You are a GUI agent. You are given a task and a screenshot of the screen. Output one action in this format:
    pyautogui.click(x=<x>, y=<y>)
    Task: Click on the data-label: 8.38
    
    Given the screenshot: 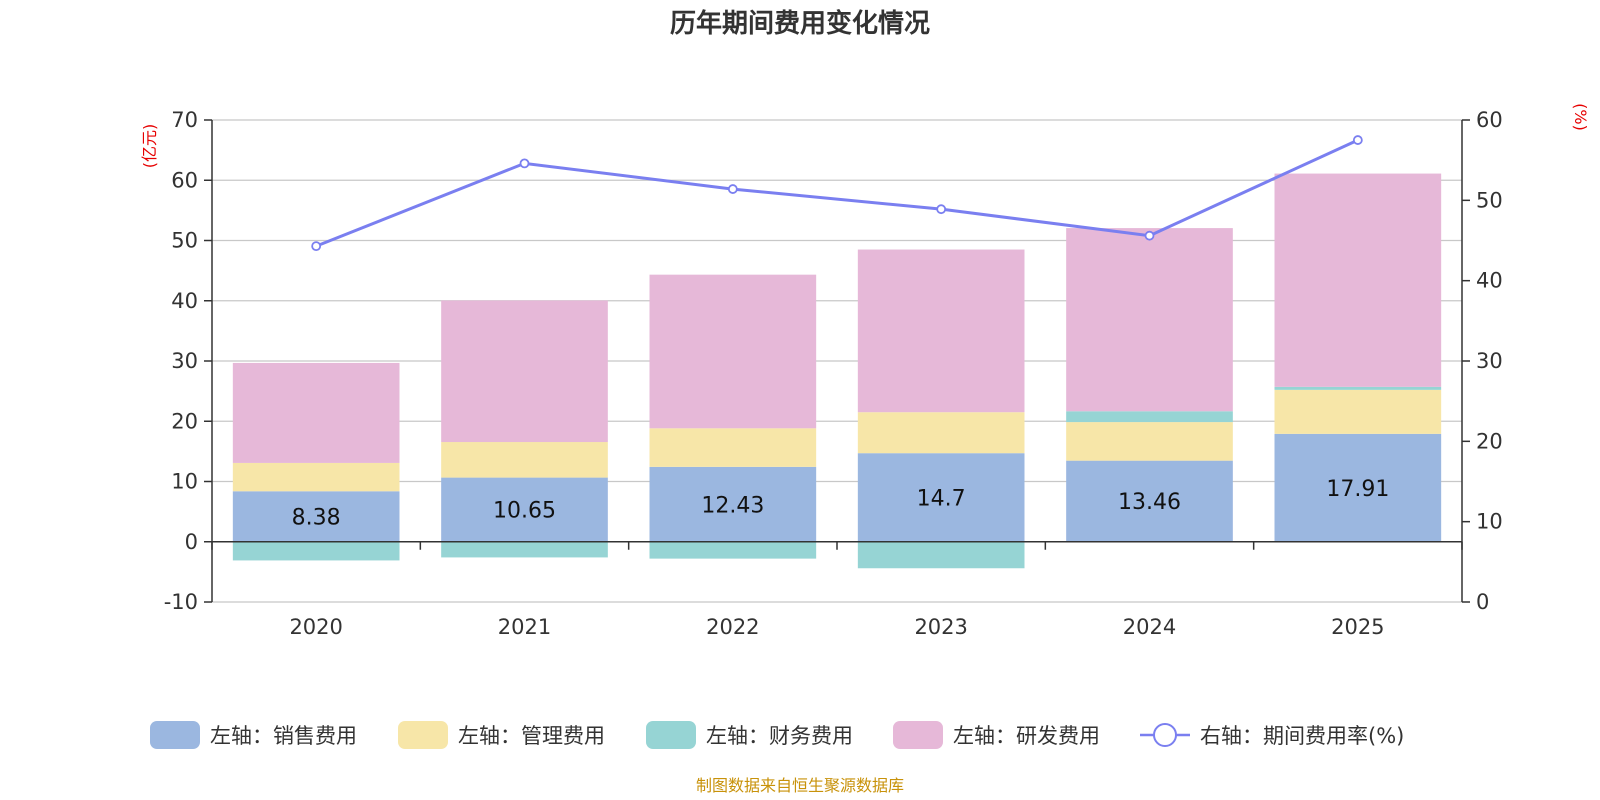 What is the action you would take?
    pyautogui.click(x=316, y=518)
    